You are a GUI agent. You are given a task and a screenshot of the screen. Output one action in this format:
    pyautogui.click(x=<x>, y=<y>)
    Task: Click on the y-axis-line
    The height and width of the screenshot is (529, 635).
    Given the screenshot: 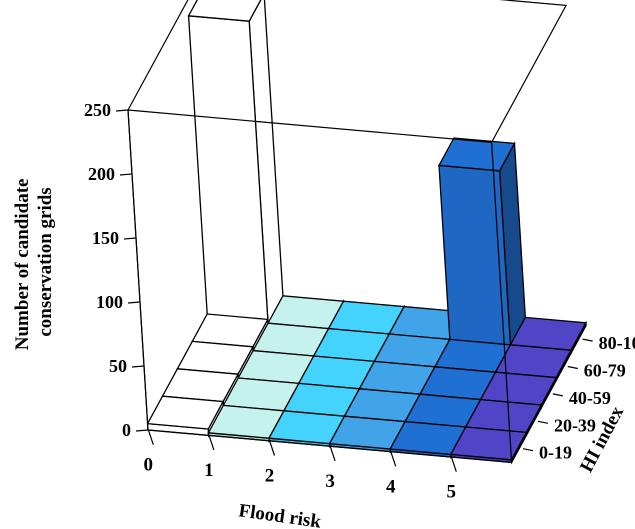 What is the action you would take?
    pyautogui.click(x=138, y=270)
    